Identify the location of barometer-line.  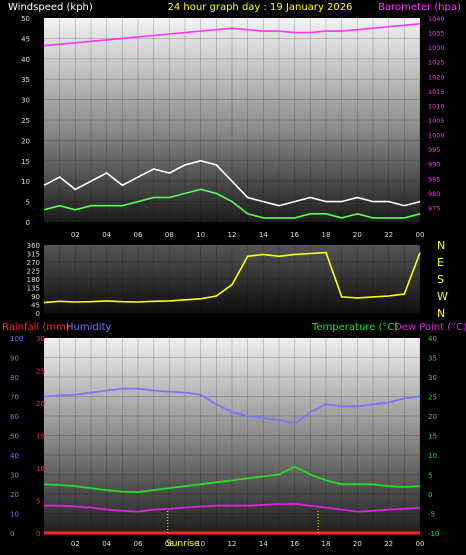
(232, 35).